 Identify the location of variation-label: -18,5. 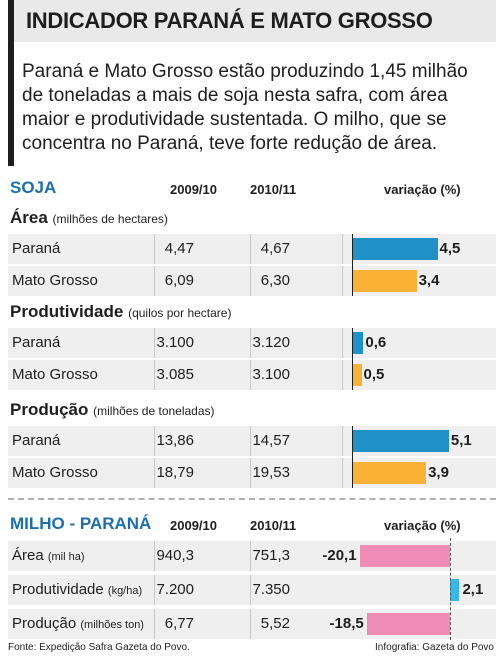
(346, 623).